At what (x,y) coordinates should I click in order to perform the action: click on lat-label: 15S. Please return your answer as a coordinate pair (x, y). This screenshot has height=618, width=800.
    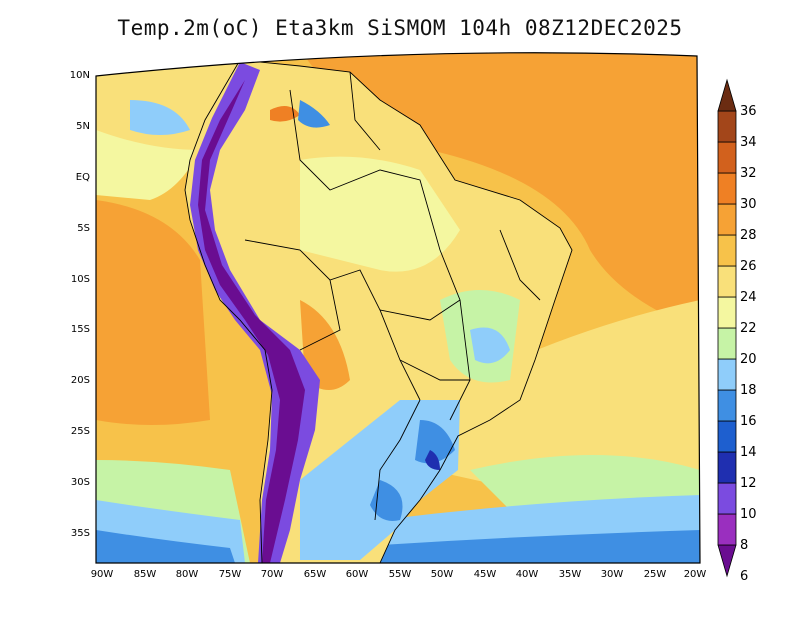
    Looking at the image, I should click on (80, 329).